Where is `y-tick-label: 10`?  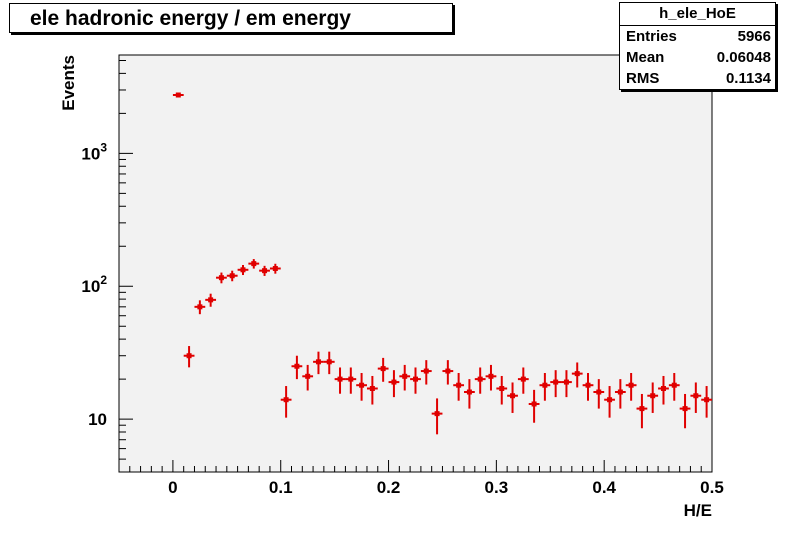
y-tick-label: 10 is located at coordinates (97, 419).